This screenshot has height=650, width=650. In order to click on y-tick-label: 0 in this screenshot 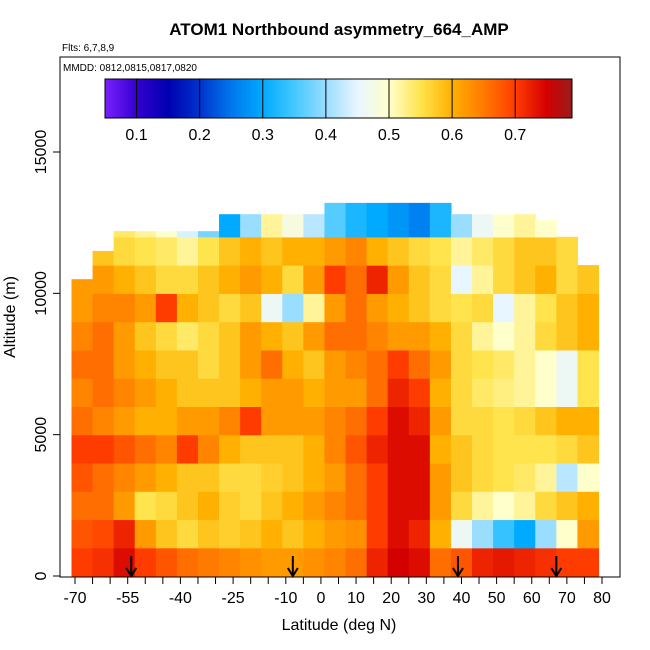, I will do `click(41, 575)`.